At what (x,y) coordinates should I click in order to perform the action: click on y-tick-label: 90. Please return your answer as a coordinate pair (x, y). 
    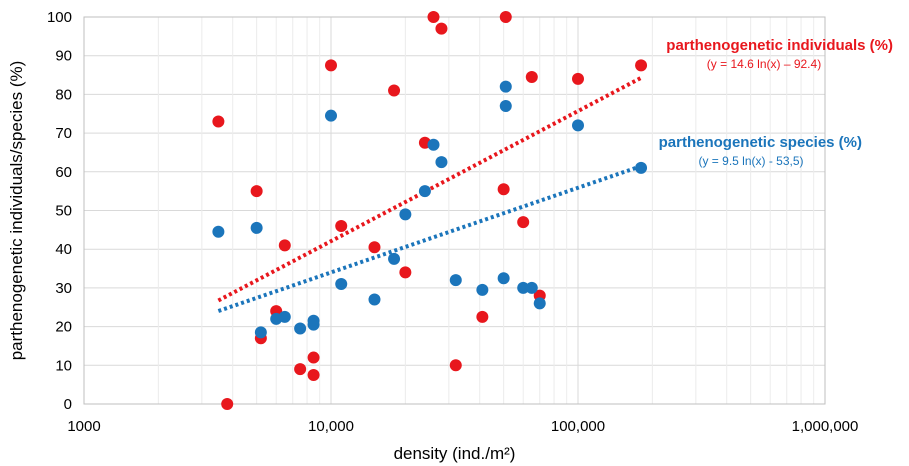
    Looking at the image, I should click on (63, 56).